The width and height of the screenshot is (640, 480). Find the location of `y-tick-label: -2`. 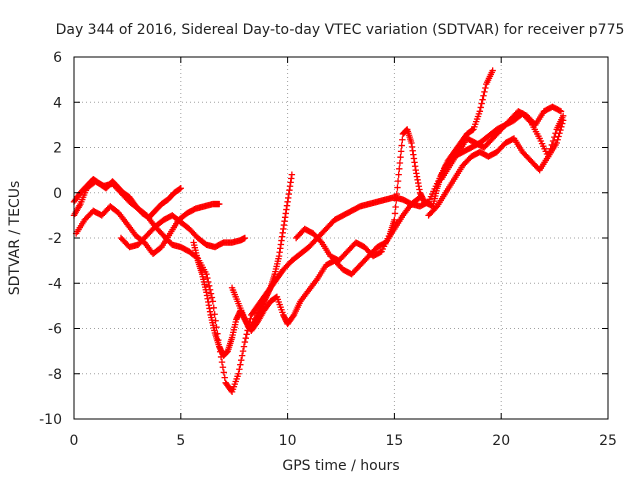

y-tick-label: -2 is located at coordinates (55, 239).